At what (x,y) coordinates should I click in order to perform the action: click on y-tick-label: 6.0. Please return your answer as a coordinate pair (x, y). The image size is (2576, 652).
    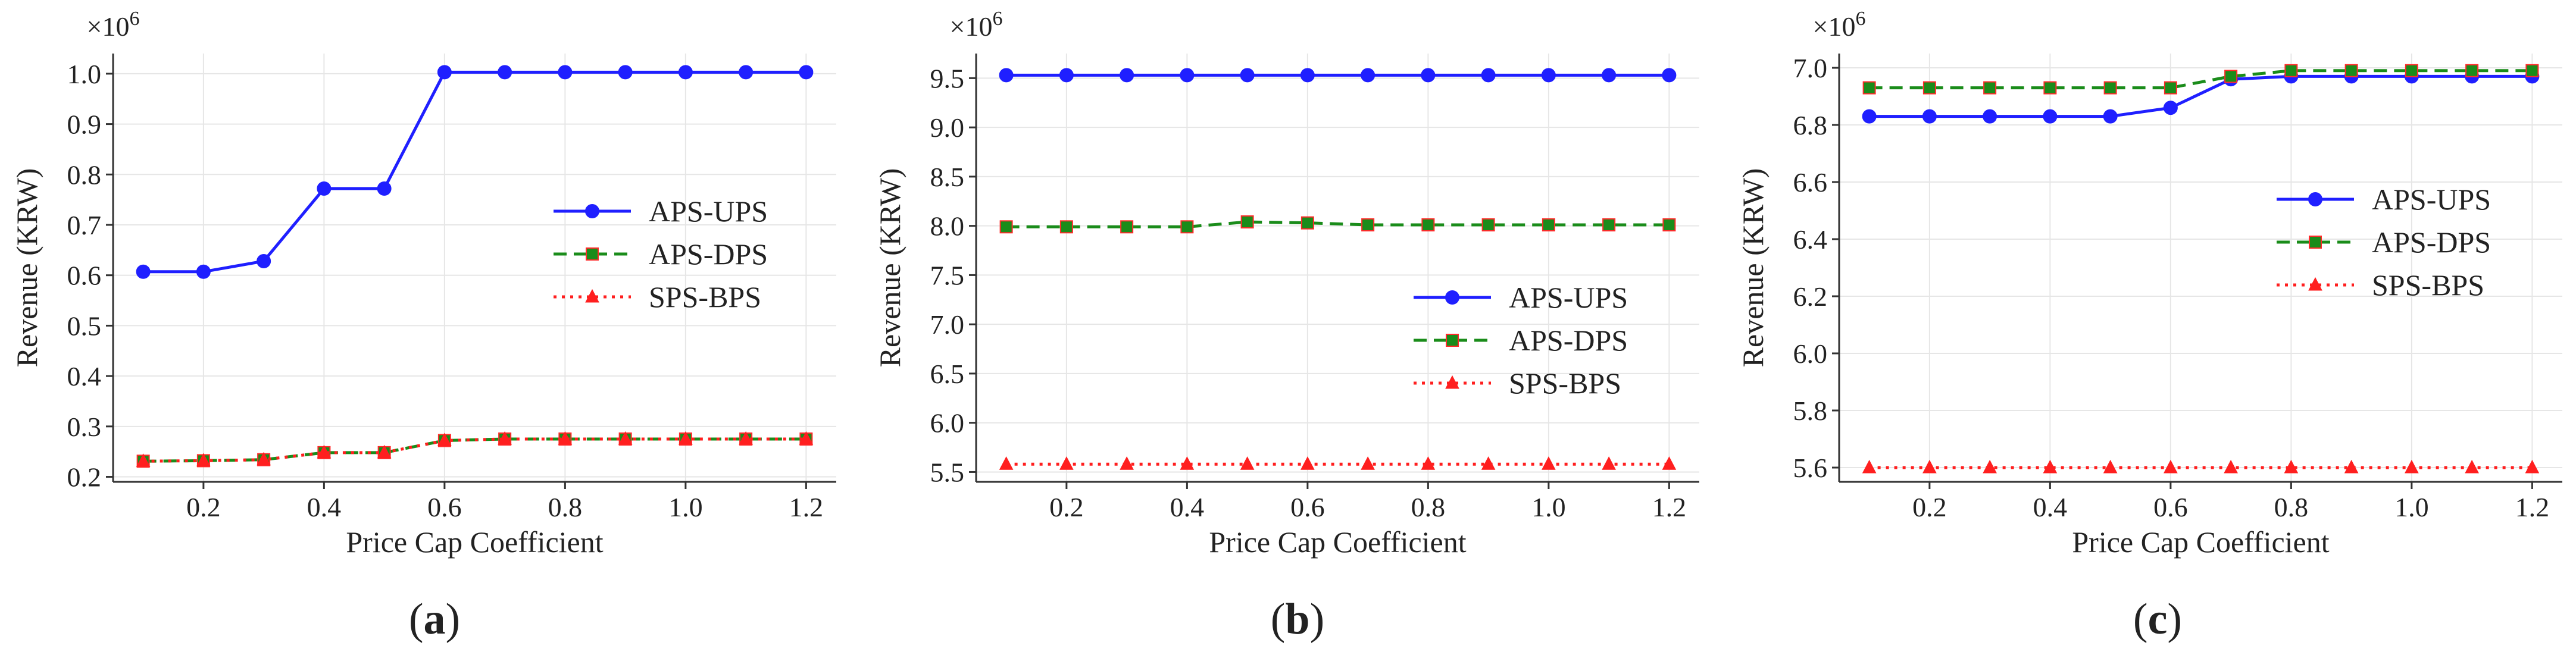
    Looking at the image, I should click on (947, 423).